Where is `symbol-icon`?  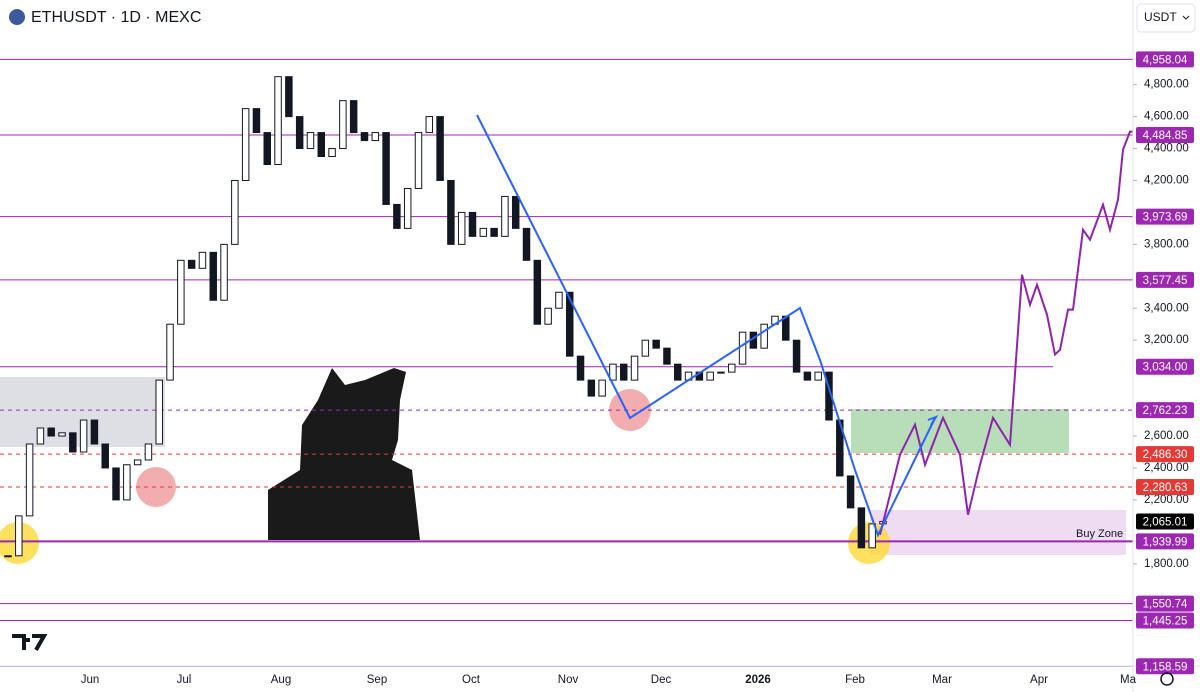 symbol-icon is located at coordinates (17, 17).